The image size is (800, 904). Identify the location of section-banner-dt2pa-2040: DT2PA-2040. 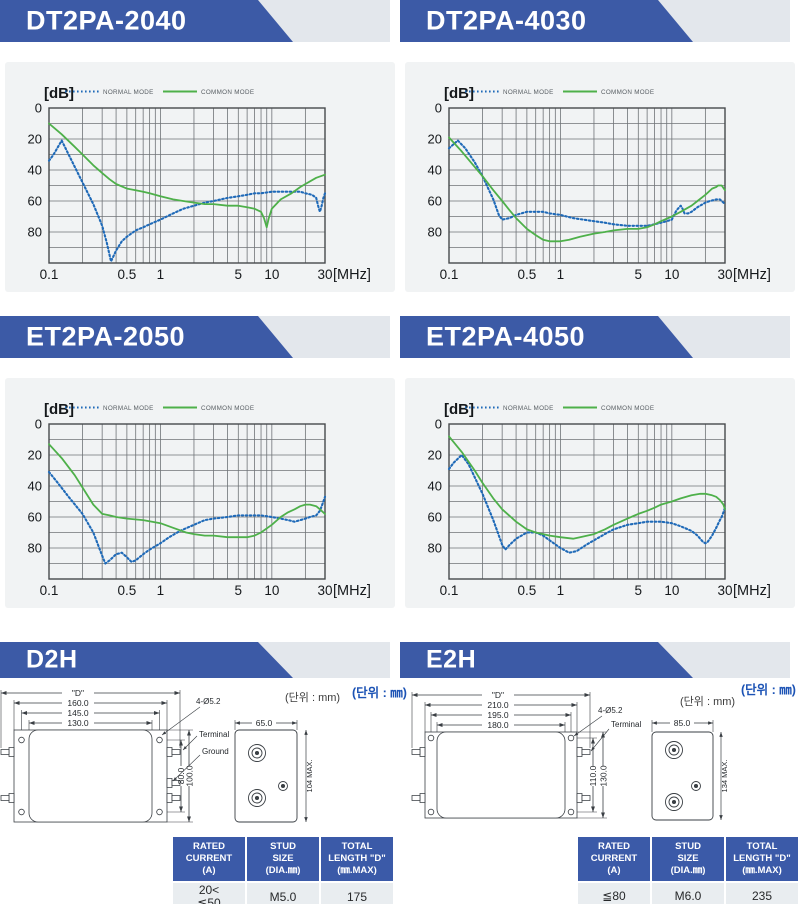
(195, 21).